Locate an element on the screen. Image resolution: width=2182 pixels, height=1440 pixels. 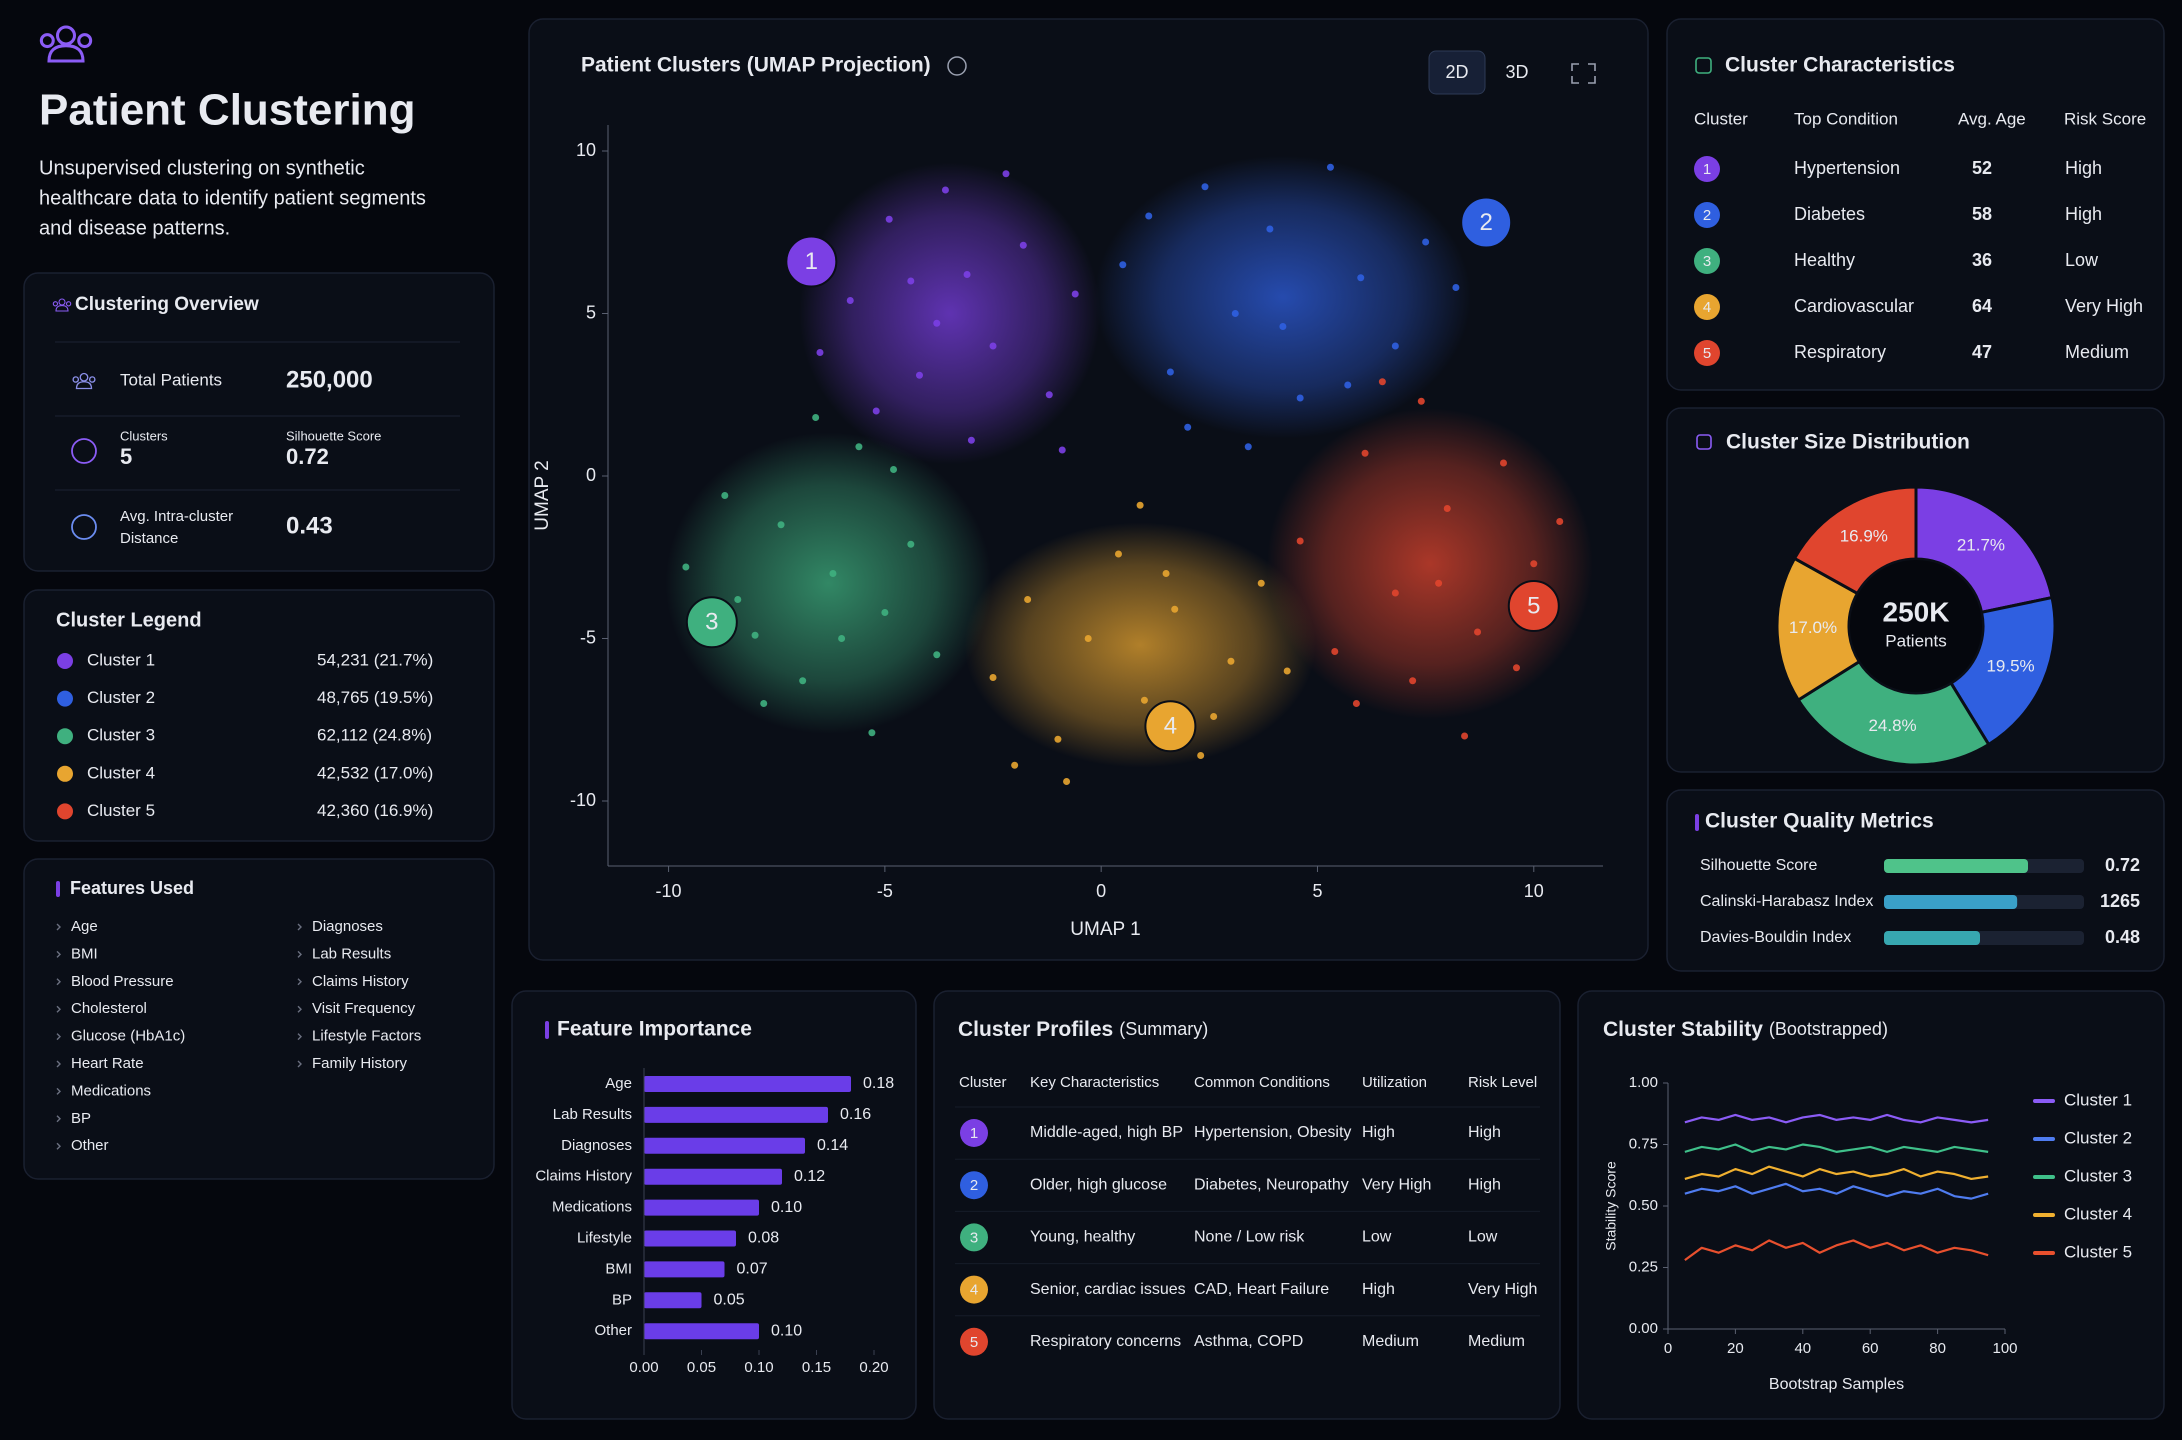
table-header: Cluster is located at coordinates (983, 1082).